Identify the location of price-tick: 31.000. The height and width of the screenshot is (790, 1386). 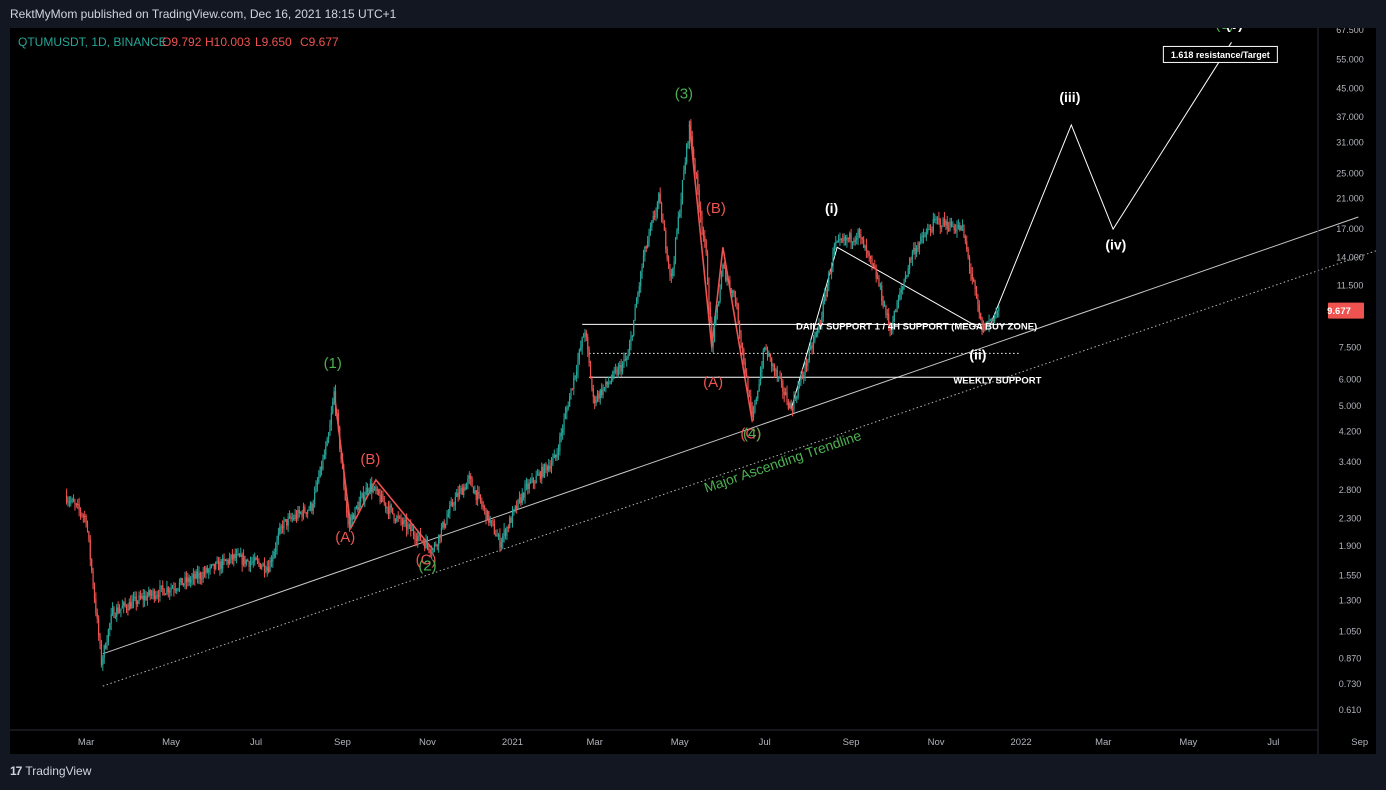
(1350, 142).